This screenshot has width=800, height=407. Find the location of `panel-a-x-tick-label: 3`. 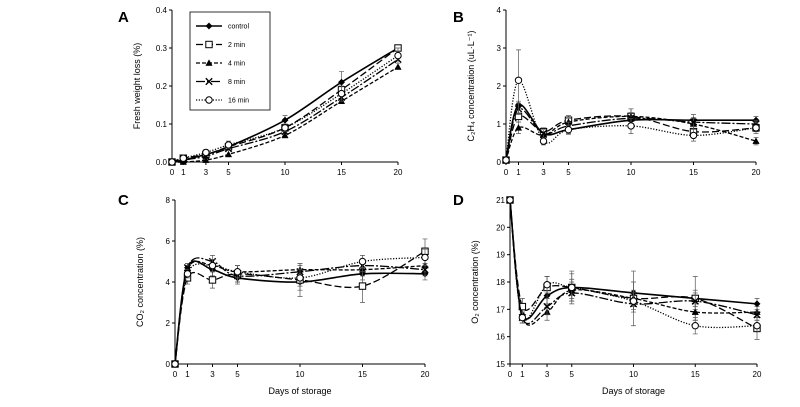

panel-a-x-tick-label: 3 is located at coordinates (206, 172).